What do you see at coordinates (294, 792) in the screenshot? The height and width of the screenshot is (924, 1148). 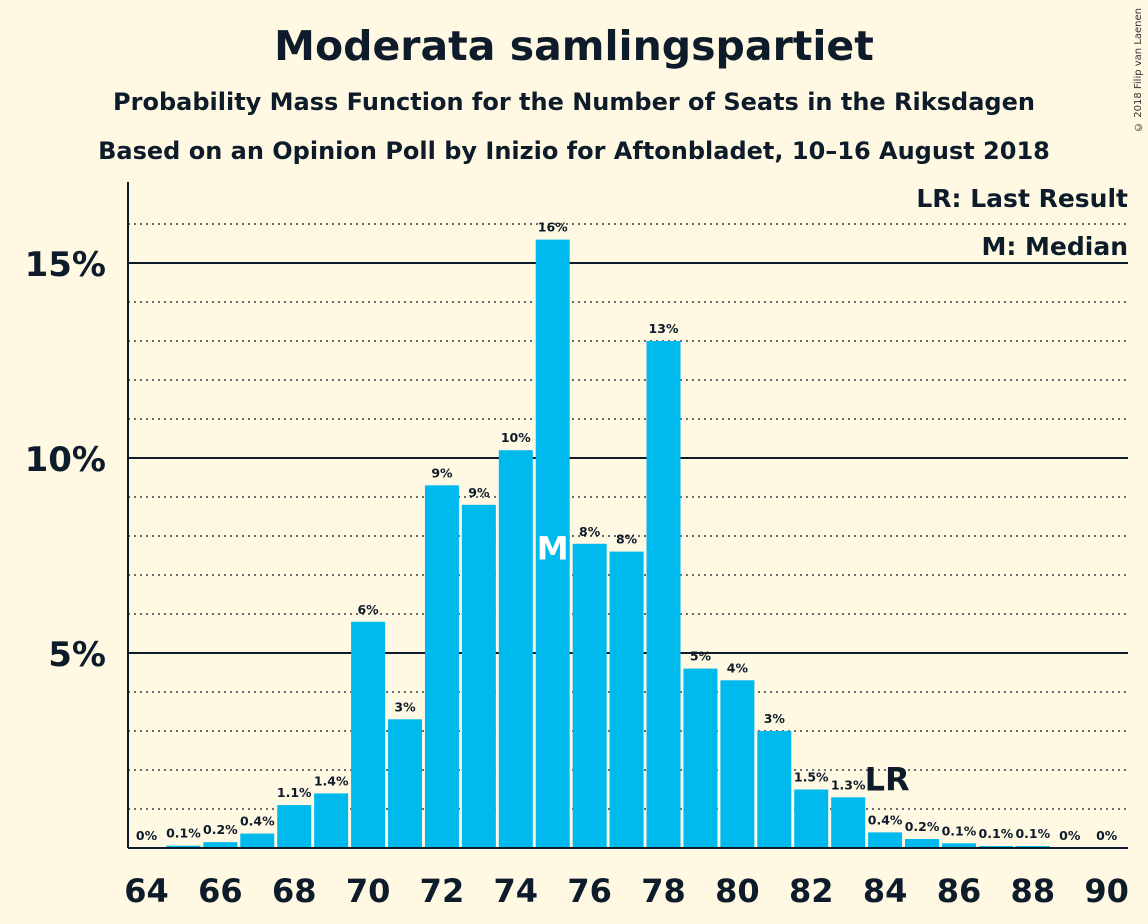 I see `bar-value-label: 1.1%` at bounding box center [294, 792].